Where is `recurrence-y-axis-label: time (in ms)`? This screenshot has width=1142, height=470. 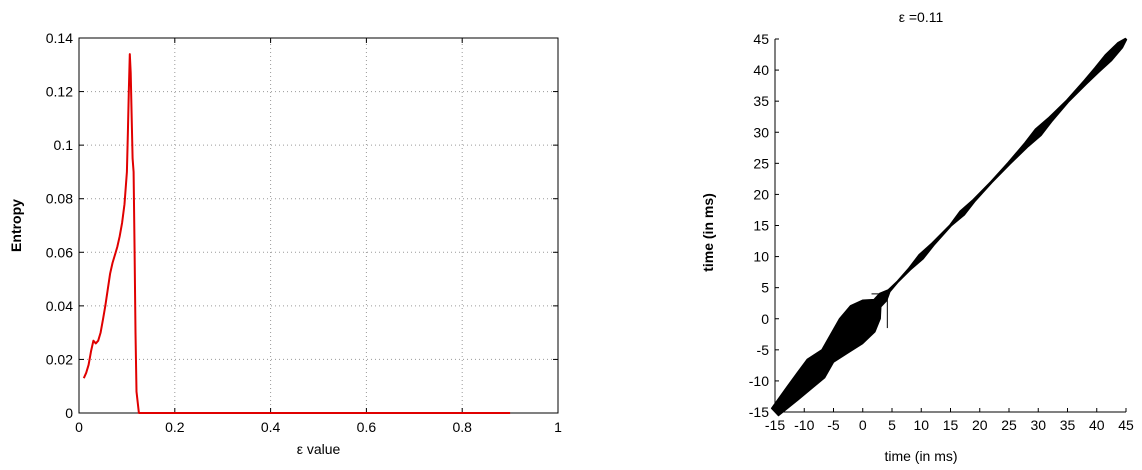 recurrence-y-axis-label: time (in ms) is located at coordinates (708, 232).